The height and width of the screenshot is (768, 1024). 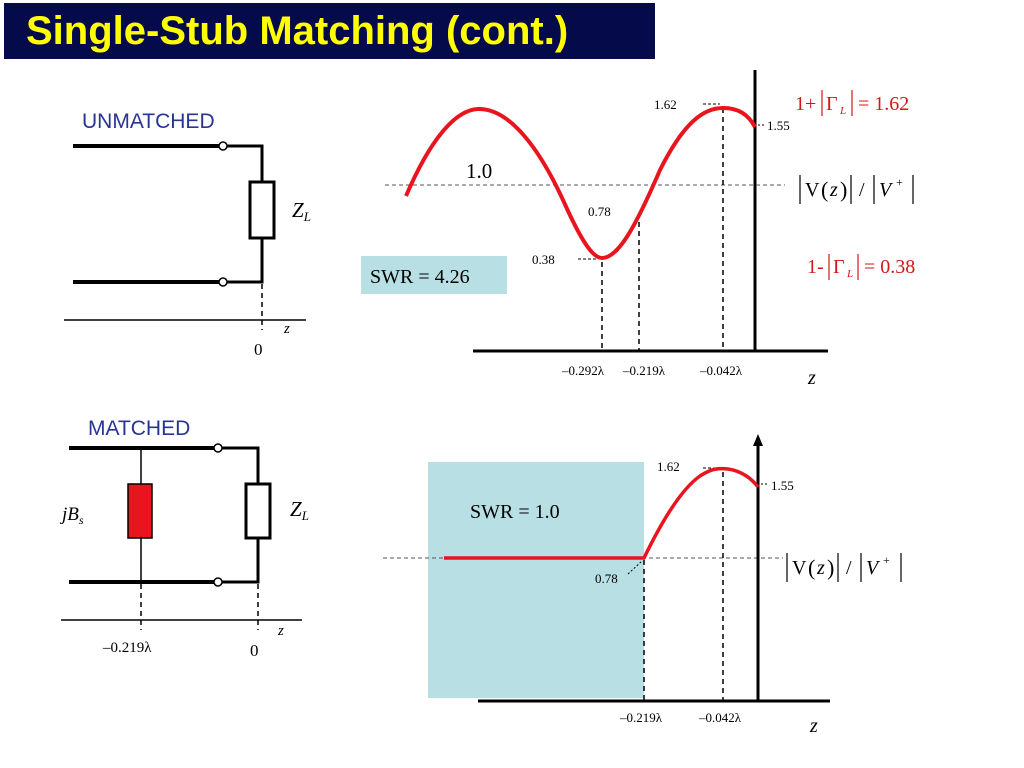 I want to click on swr-label: SWR = 1.0, so click(x=515, y=512).